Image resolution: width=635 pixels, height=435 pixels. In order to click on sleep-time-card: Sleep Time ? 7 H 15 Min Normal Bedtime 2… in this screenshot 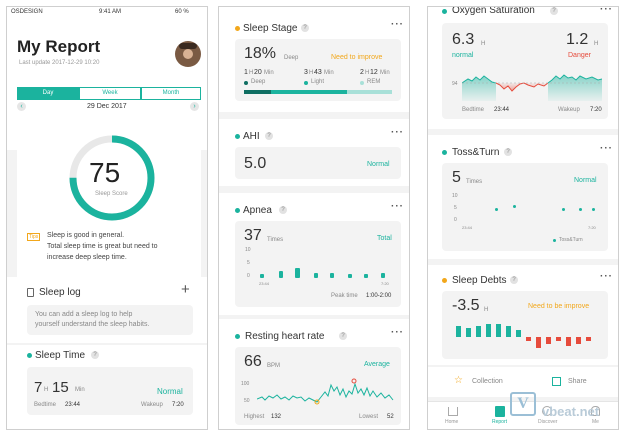, I will do `click(107, 387)`.